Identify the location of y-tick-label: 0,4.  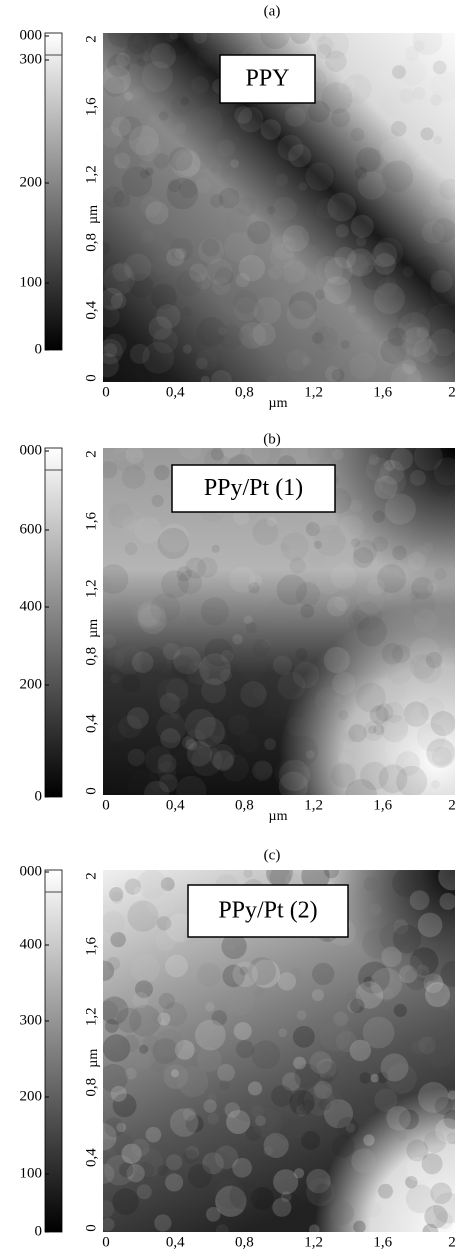
(91, 723).